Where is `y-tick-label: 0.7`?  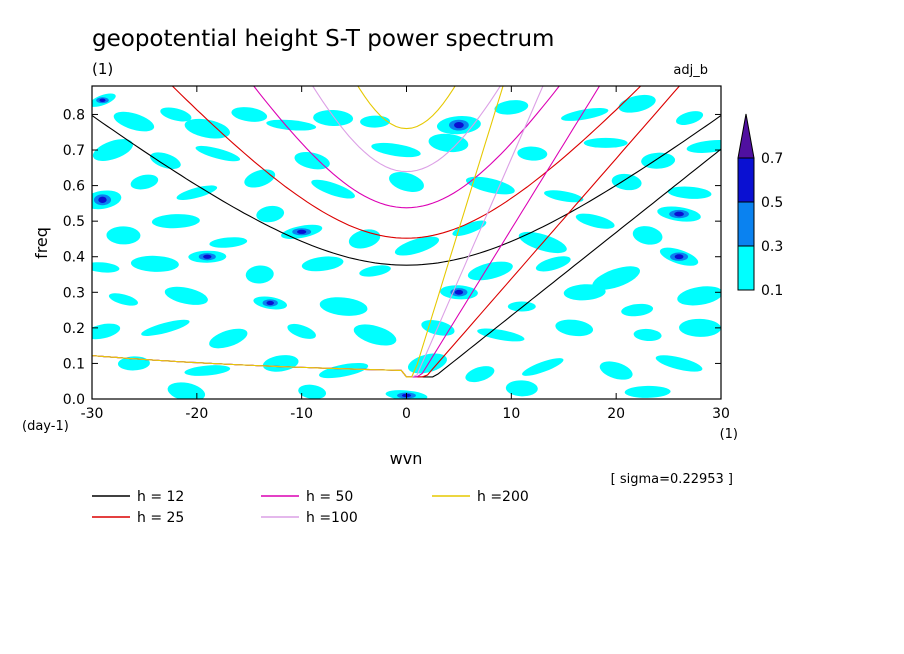 y-tick-label: 0.7 is located at coordinates (74, 151).